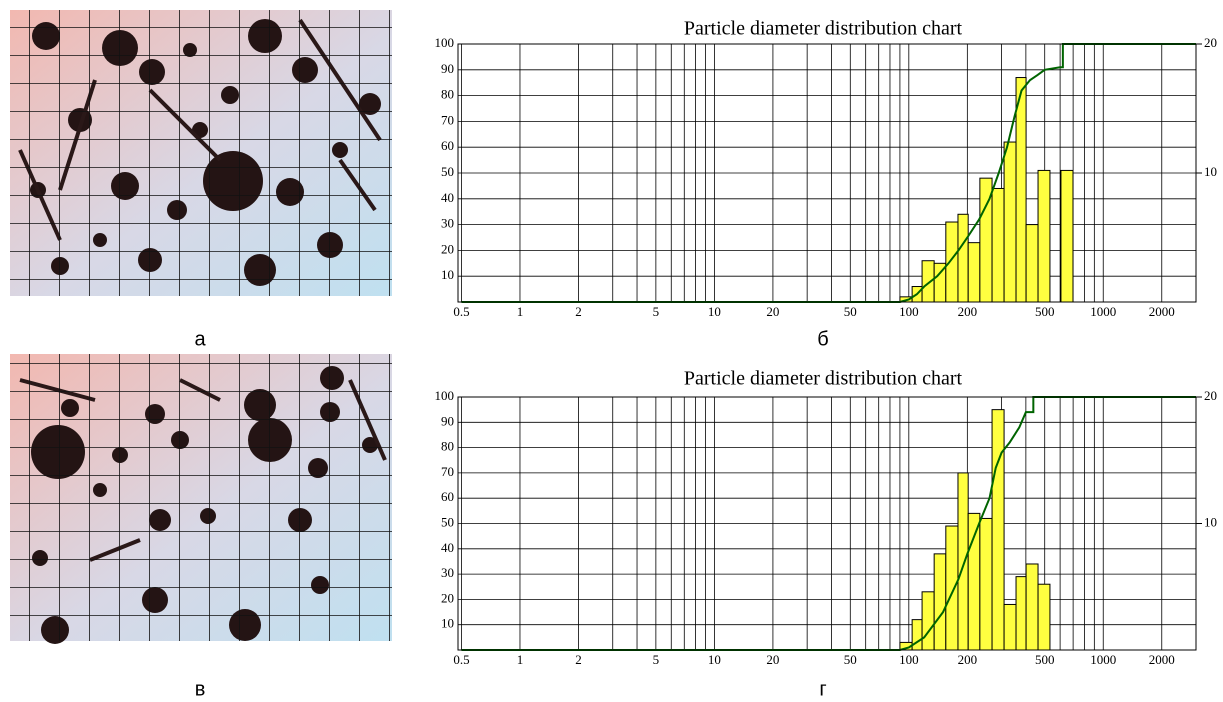  What do you see at coordinates (200, 689) in the screenshot?
I see `panel-label: в` at bounding box center [200, 689].